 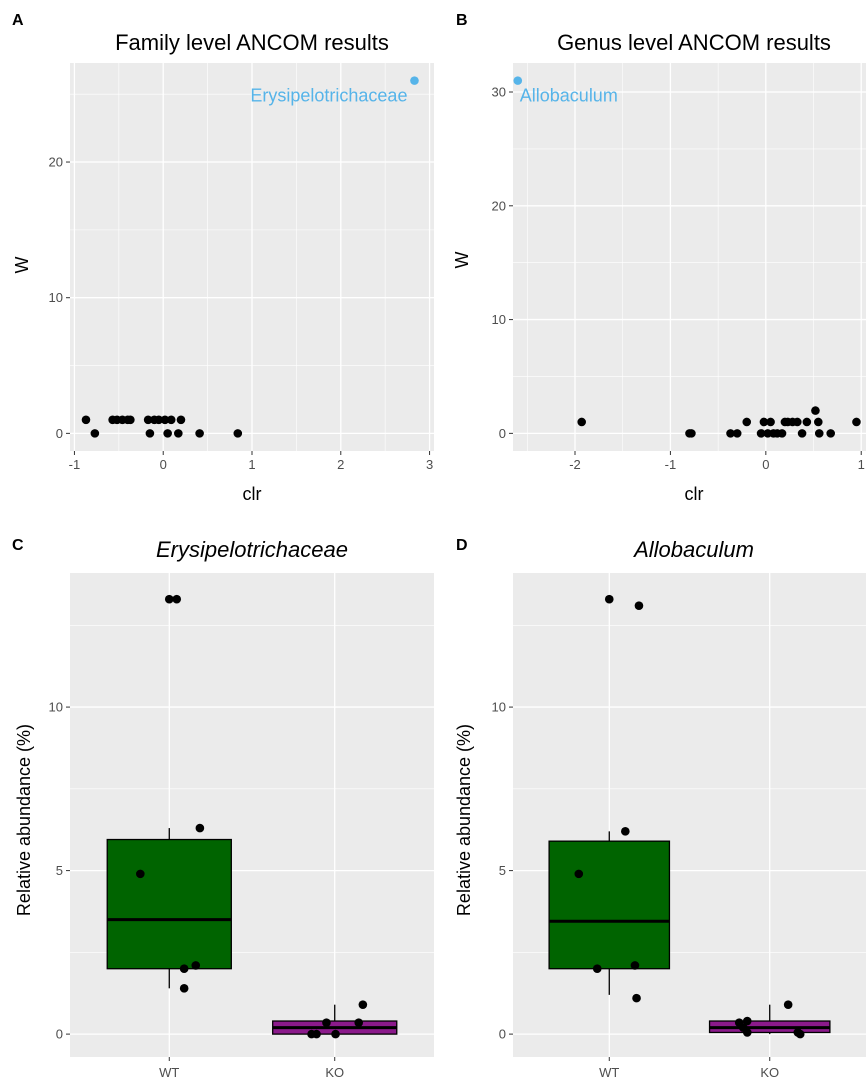 I want to click on panel-letter-c: C, so click(x=18, y=545).